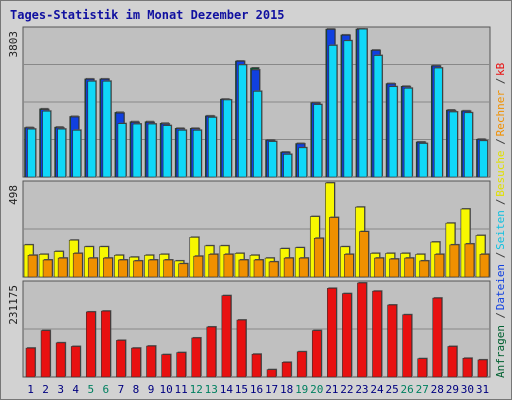 The width and height of the screenshot is (512, 400). I want to click on x-tick-label-day-12: 12, so click(196, 389).